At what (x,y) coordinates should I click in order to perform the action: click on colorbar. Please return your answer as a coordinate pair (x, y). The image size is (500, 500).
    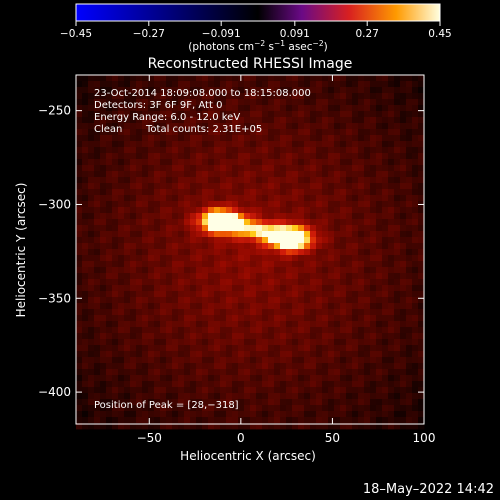
    Looking at the image, I should click on (258, 12).